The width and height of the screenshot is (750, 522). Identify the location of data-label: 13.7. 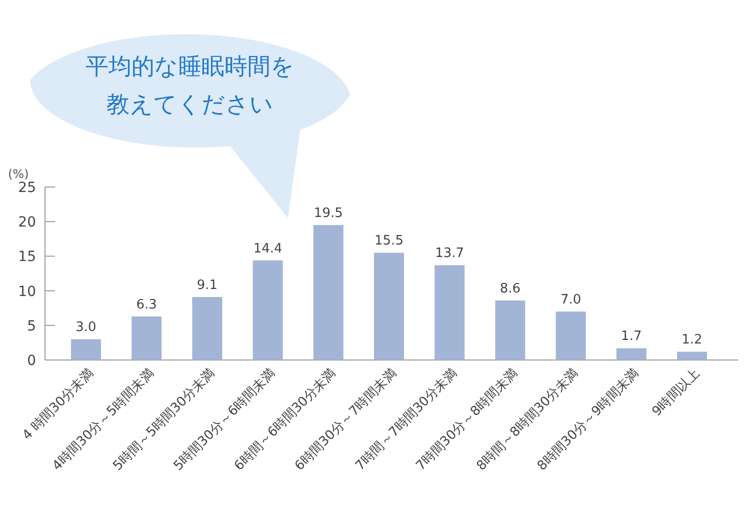
(449, 254).